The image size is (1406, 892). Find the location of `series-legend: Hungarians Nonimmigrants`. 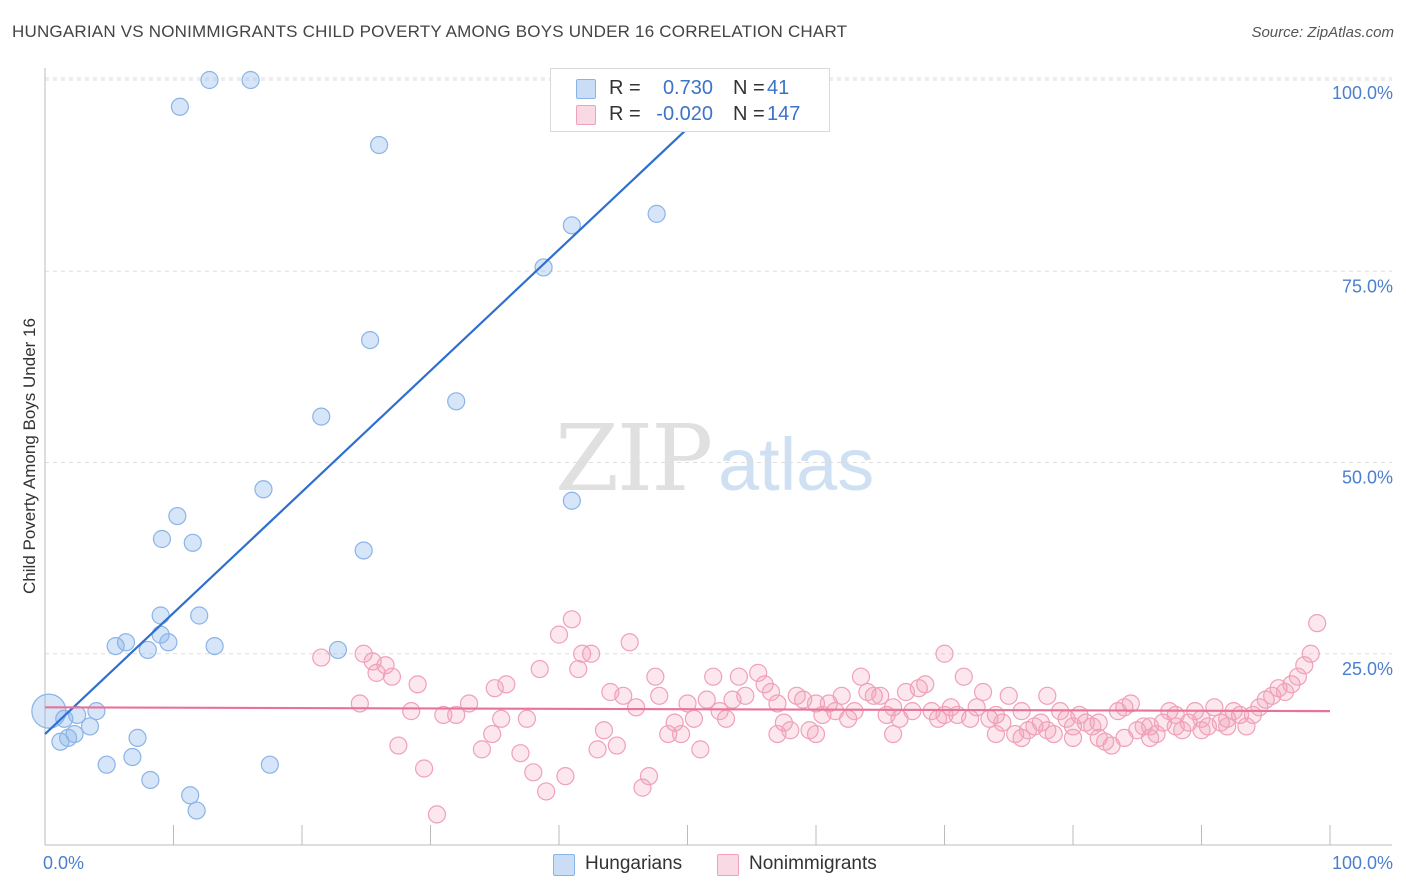

series-legend: Hungarians Nonimmigrants is located at coordinates (703, 865).